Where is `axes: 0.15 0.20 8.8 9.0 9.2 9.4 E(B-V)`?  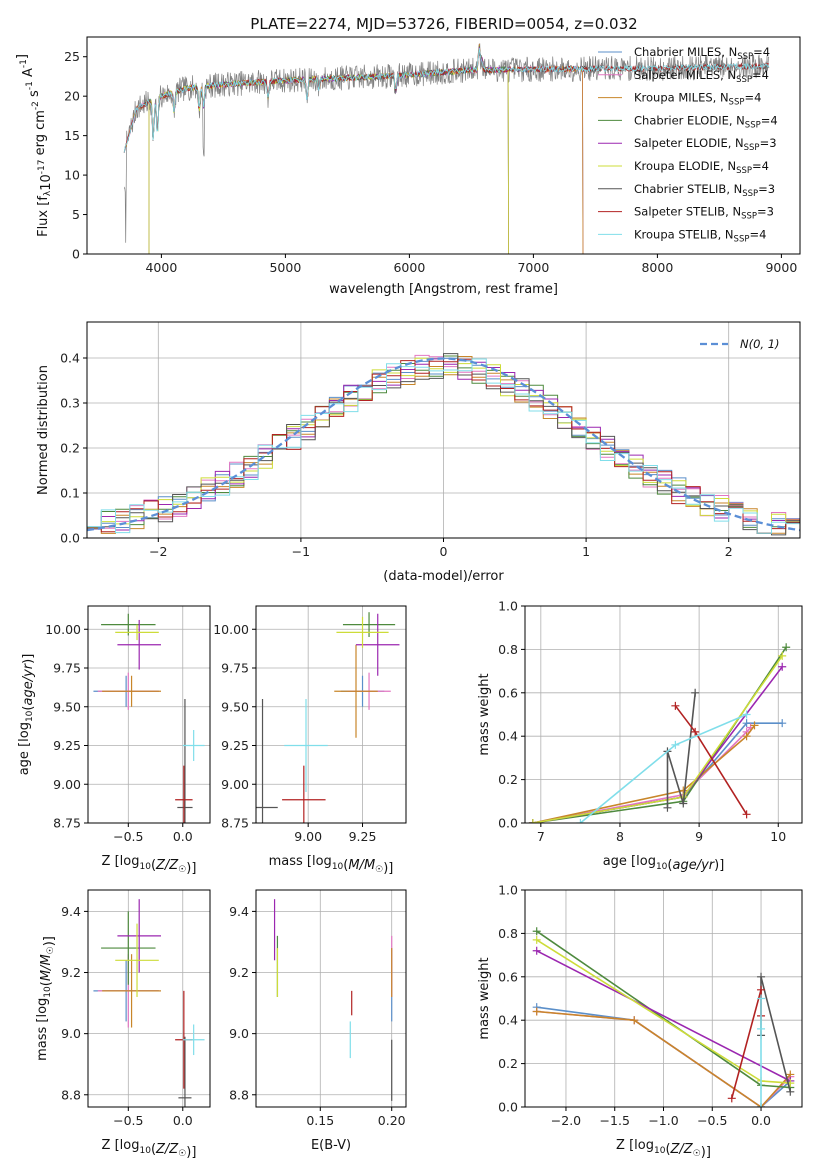 axes: 0.15 0.20 8.8 9.0 9.2 9.4 E(B-V) is located at coordinates (318, 1021).